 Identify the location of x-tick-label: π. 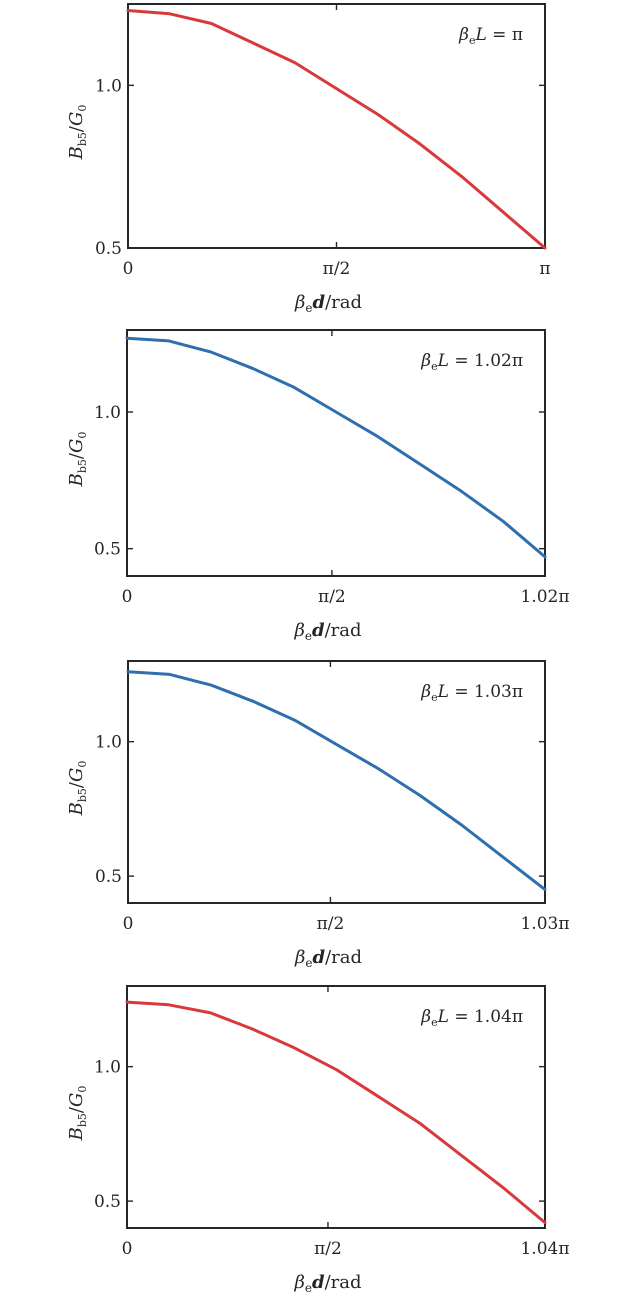
(544, 269).